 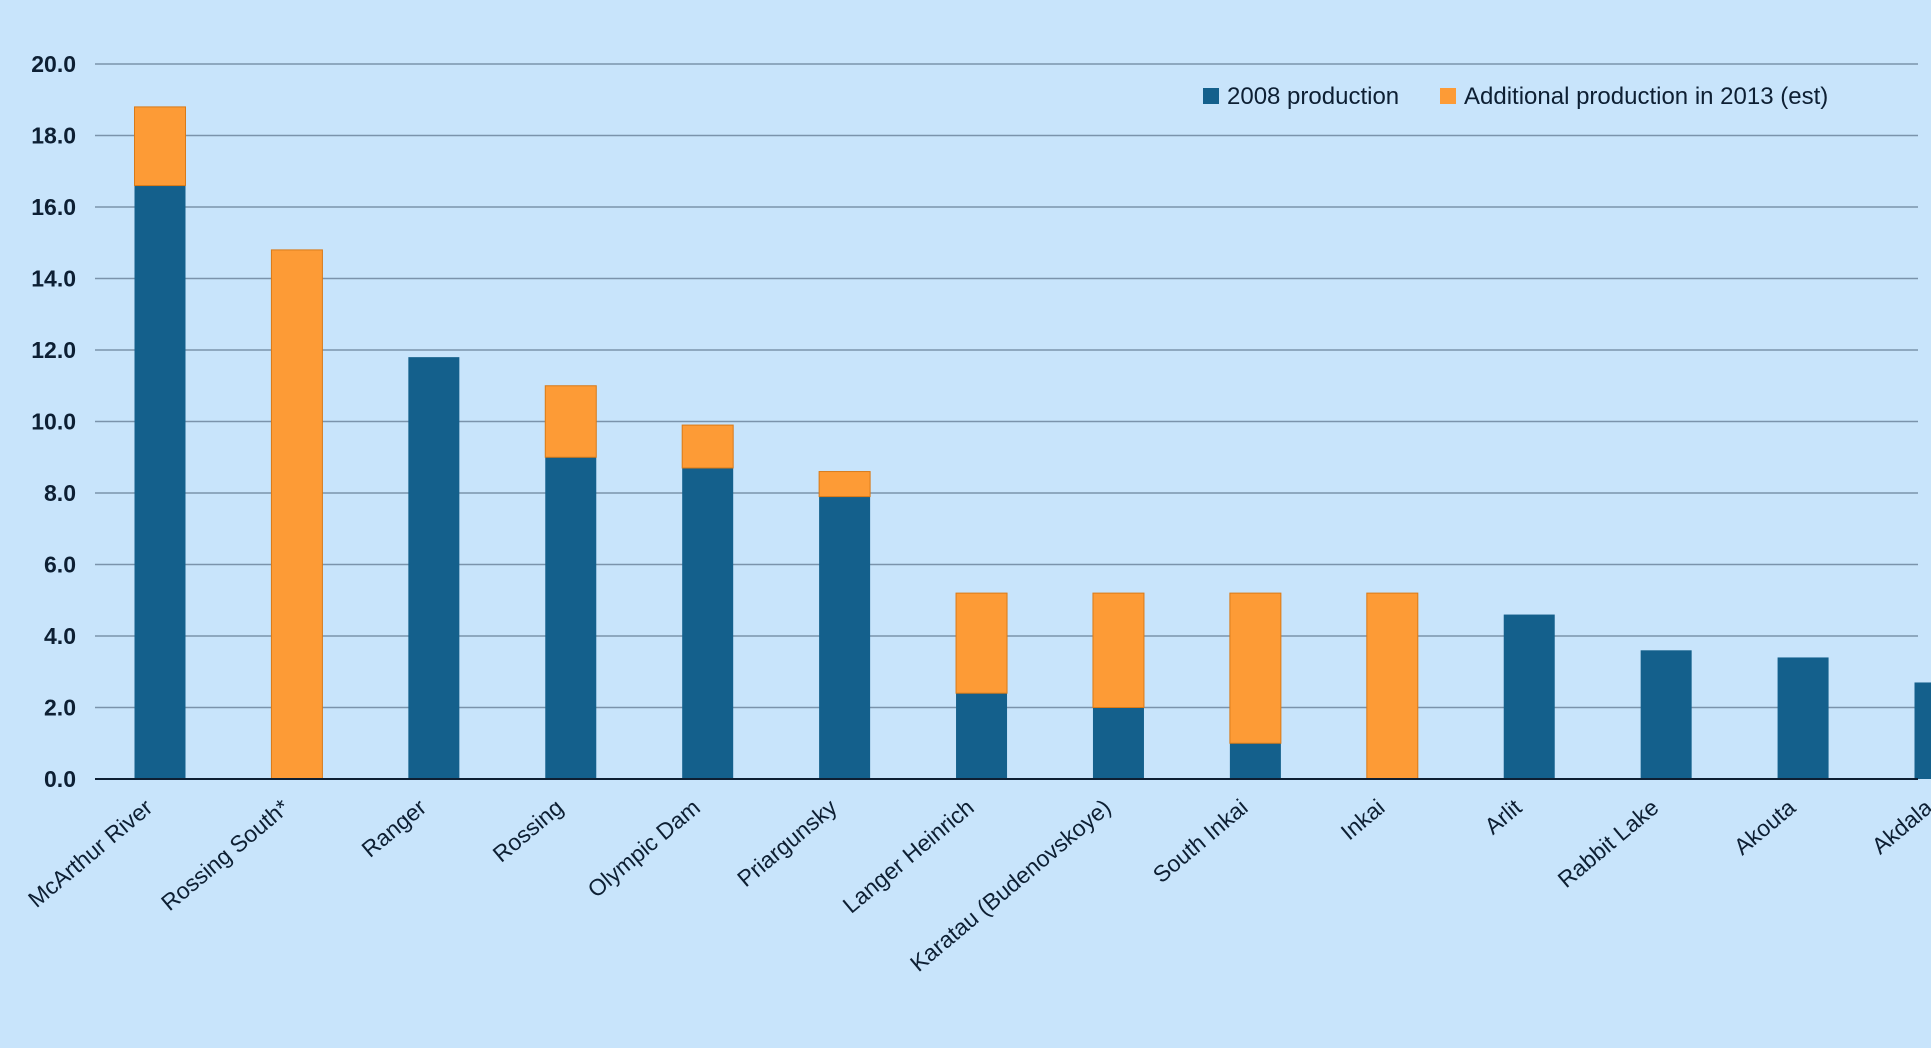 I want to click on y-tick-label: 0.0, so click(x=60, y=779).